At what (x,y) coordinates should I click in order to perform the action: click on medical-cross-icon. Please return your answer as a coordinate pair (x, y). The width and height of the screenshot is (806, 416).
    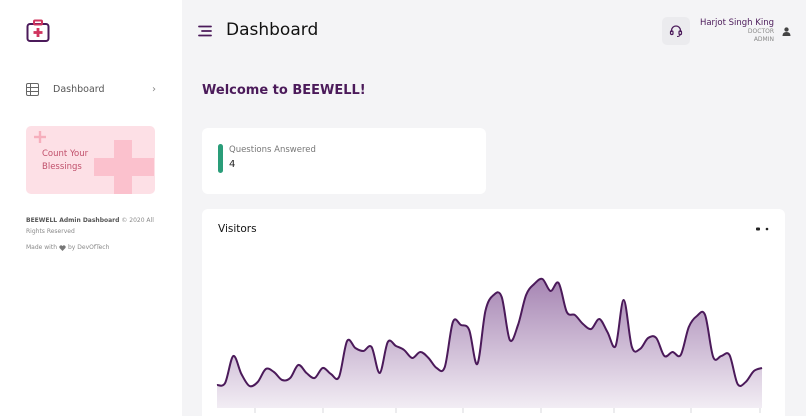
    Looking at the image, I should click on (124, 167).